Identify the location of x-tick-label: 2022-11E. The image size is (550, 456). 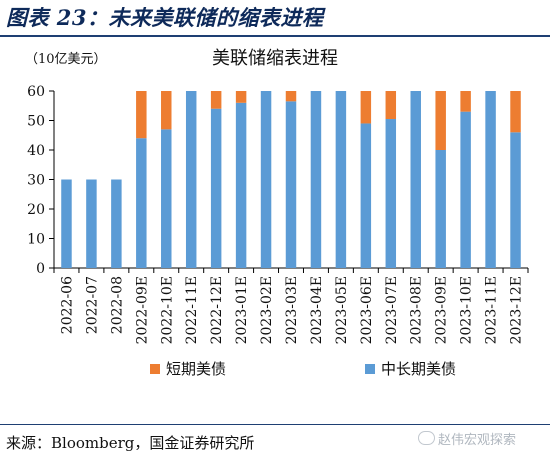
(192, 310).